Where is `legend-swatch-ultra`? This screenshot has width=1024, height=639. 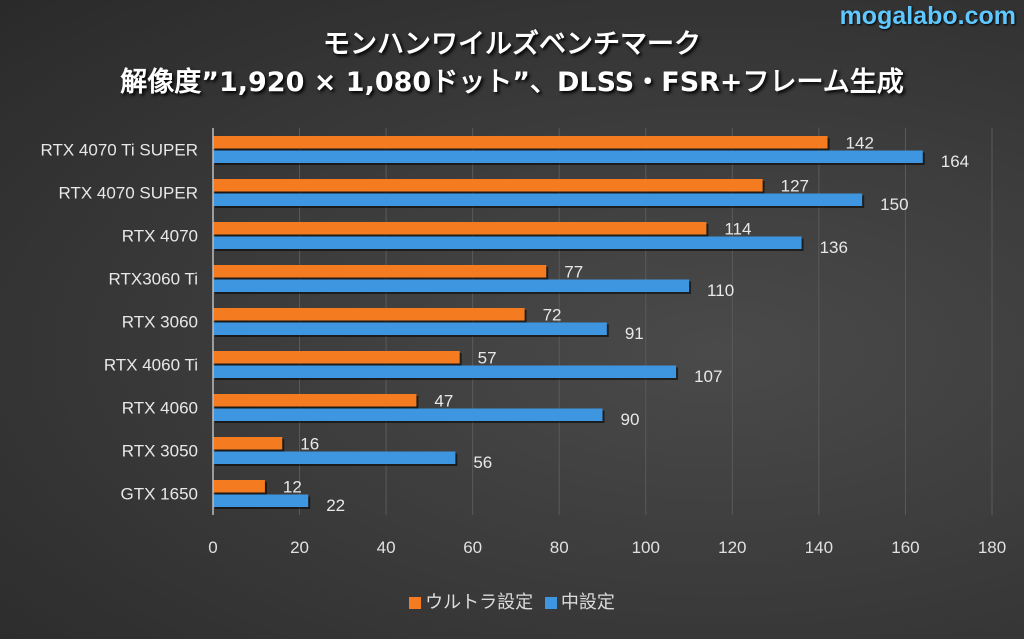
legend-swatch-ultra is located at coordinates (415, 603).